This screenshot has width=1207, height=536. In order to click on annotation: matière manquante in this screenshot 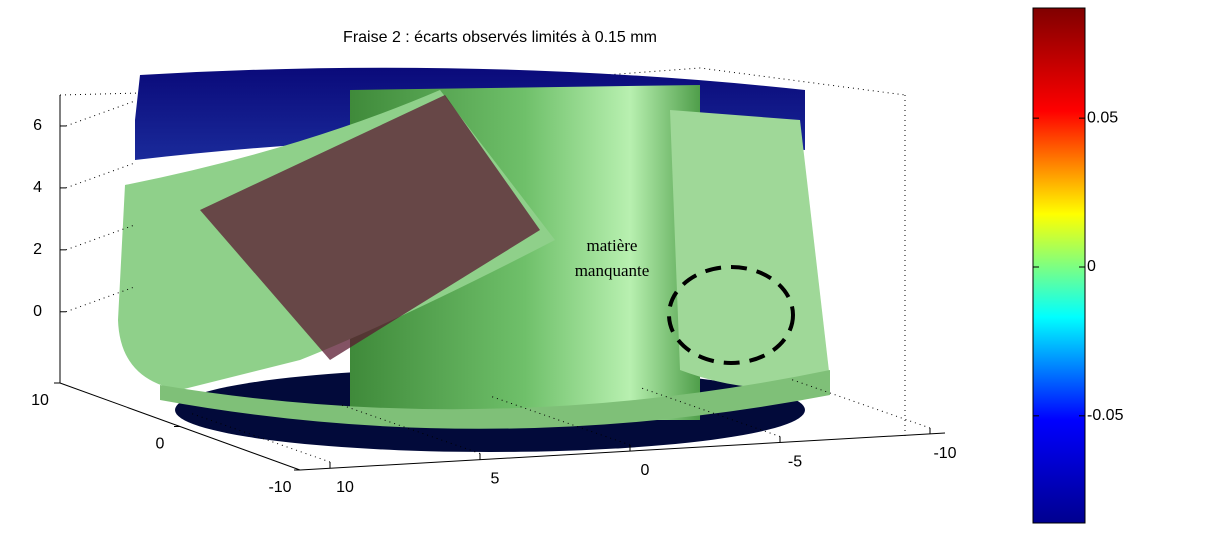, I will do `click(612, 258)`.